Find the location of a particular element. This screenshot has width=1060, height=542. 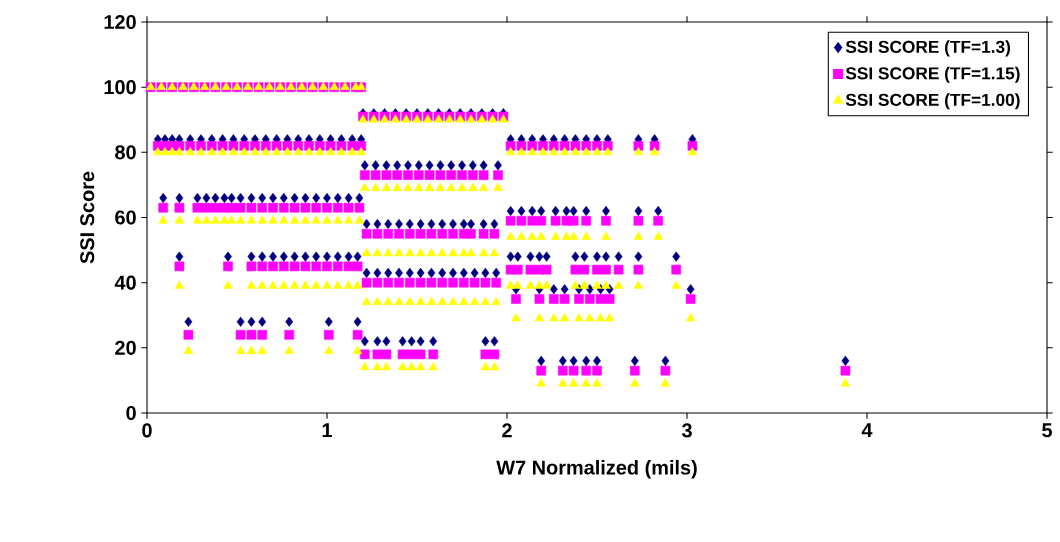

legend-label: SSI SCORE (TF=1.15) is located at coordinates (932, 74).